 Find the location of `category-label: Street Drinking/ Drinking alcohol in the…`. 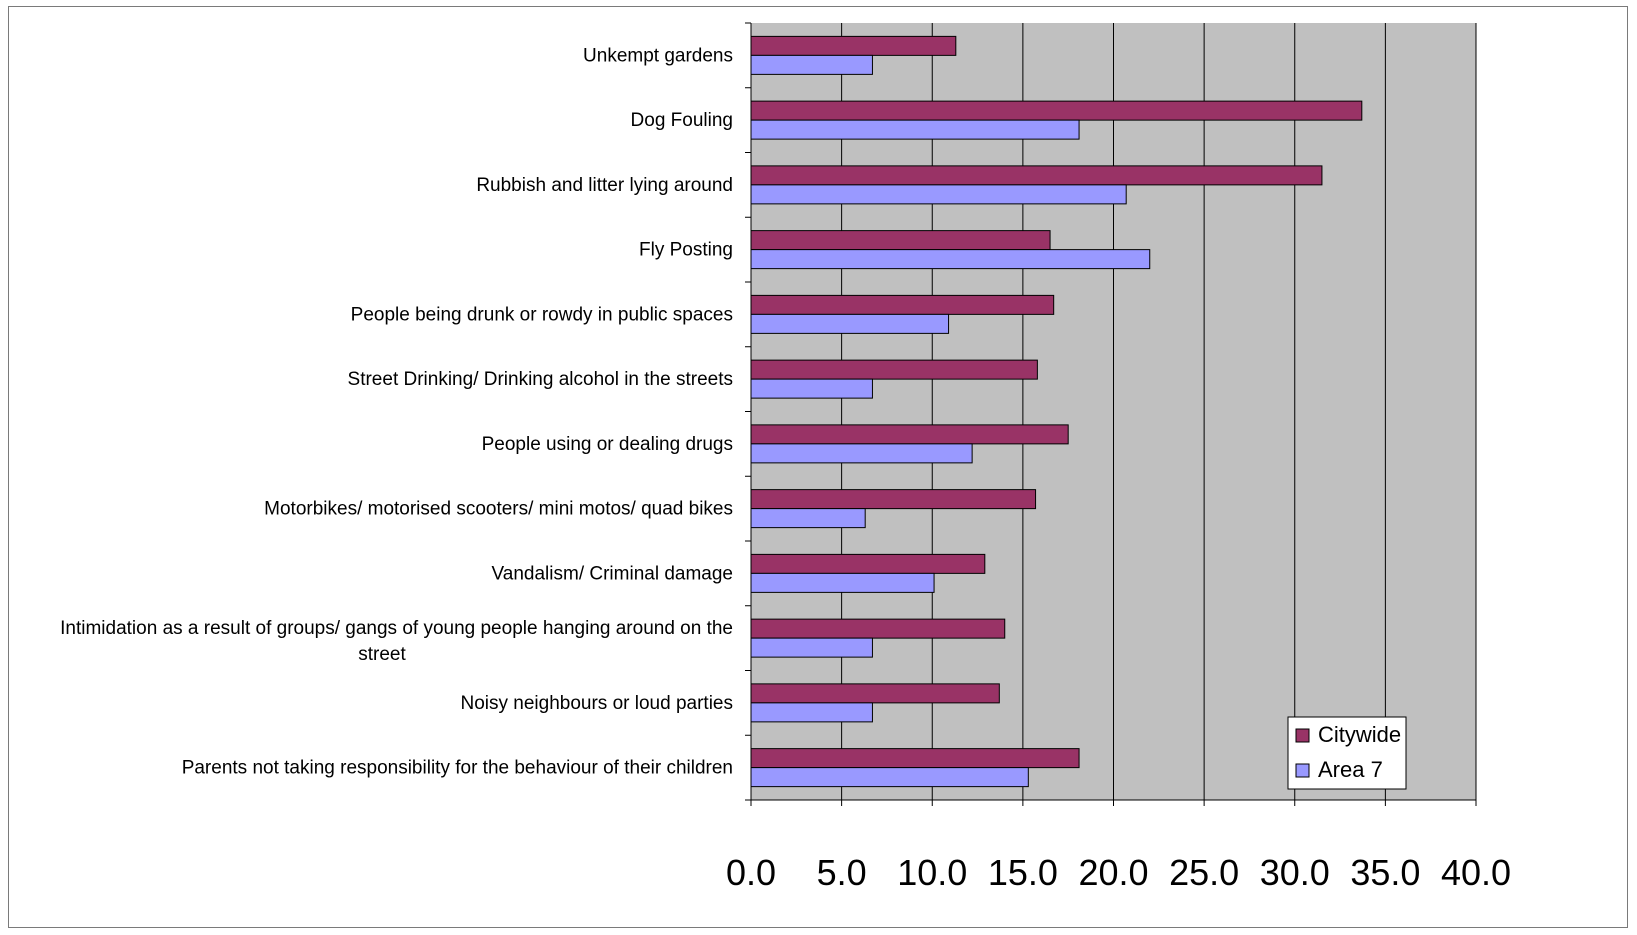

category-label: Street Drinking/ Drinking alcohol in the… is located at coordinates (540, 379).